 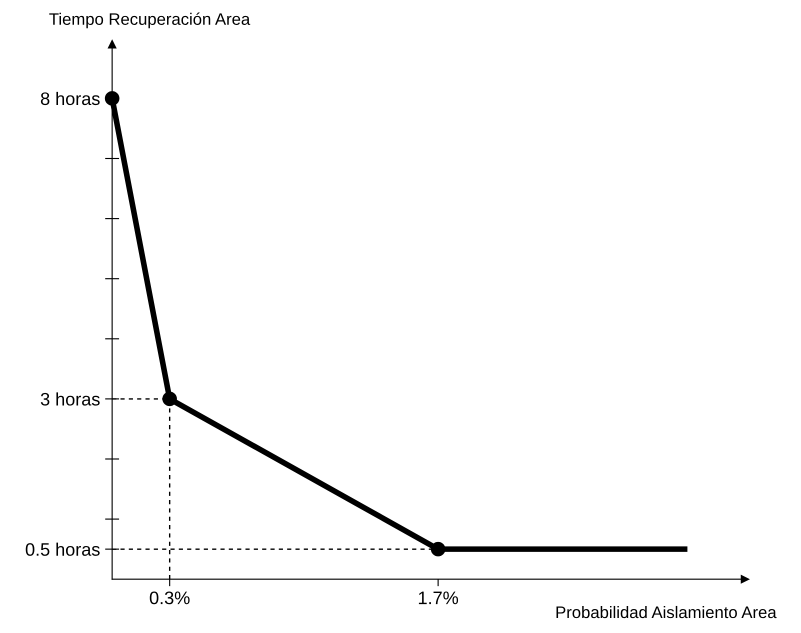 I want to click on x-axis-title: Probabilidad Aislamiento Area, so click(x=666, y=612).